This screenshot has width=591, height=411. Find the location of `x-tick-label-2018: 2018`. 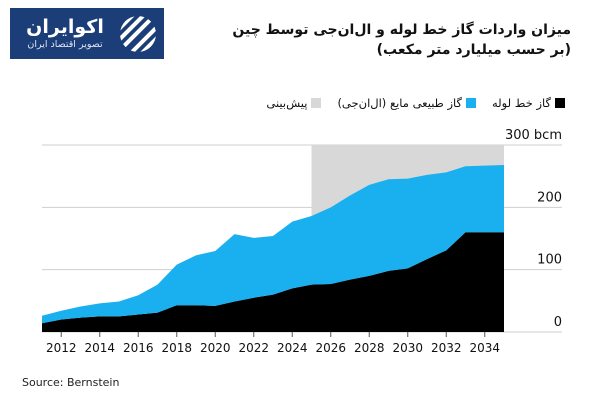

x-tick-label-2018: 2018 is located at coordinates (176, 348).